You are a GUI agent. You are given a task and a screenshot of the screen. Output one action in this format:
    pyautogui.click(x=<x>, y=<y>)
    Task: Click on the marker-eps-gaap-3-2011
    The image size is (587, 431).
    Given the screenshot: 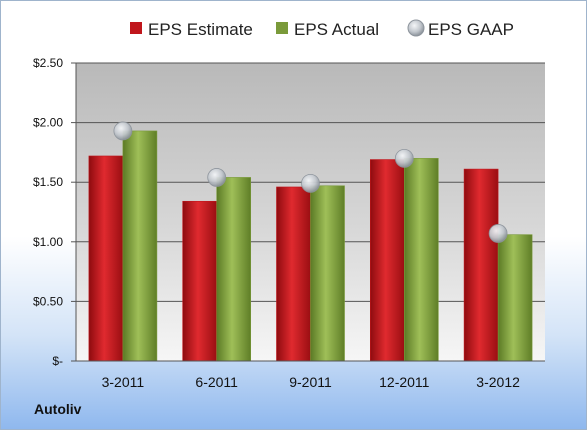 What is the action you would take?
    pyautogui.click(x=123, y=131)
    